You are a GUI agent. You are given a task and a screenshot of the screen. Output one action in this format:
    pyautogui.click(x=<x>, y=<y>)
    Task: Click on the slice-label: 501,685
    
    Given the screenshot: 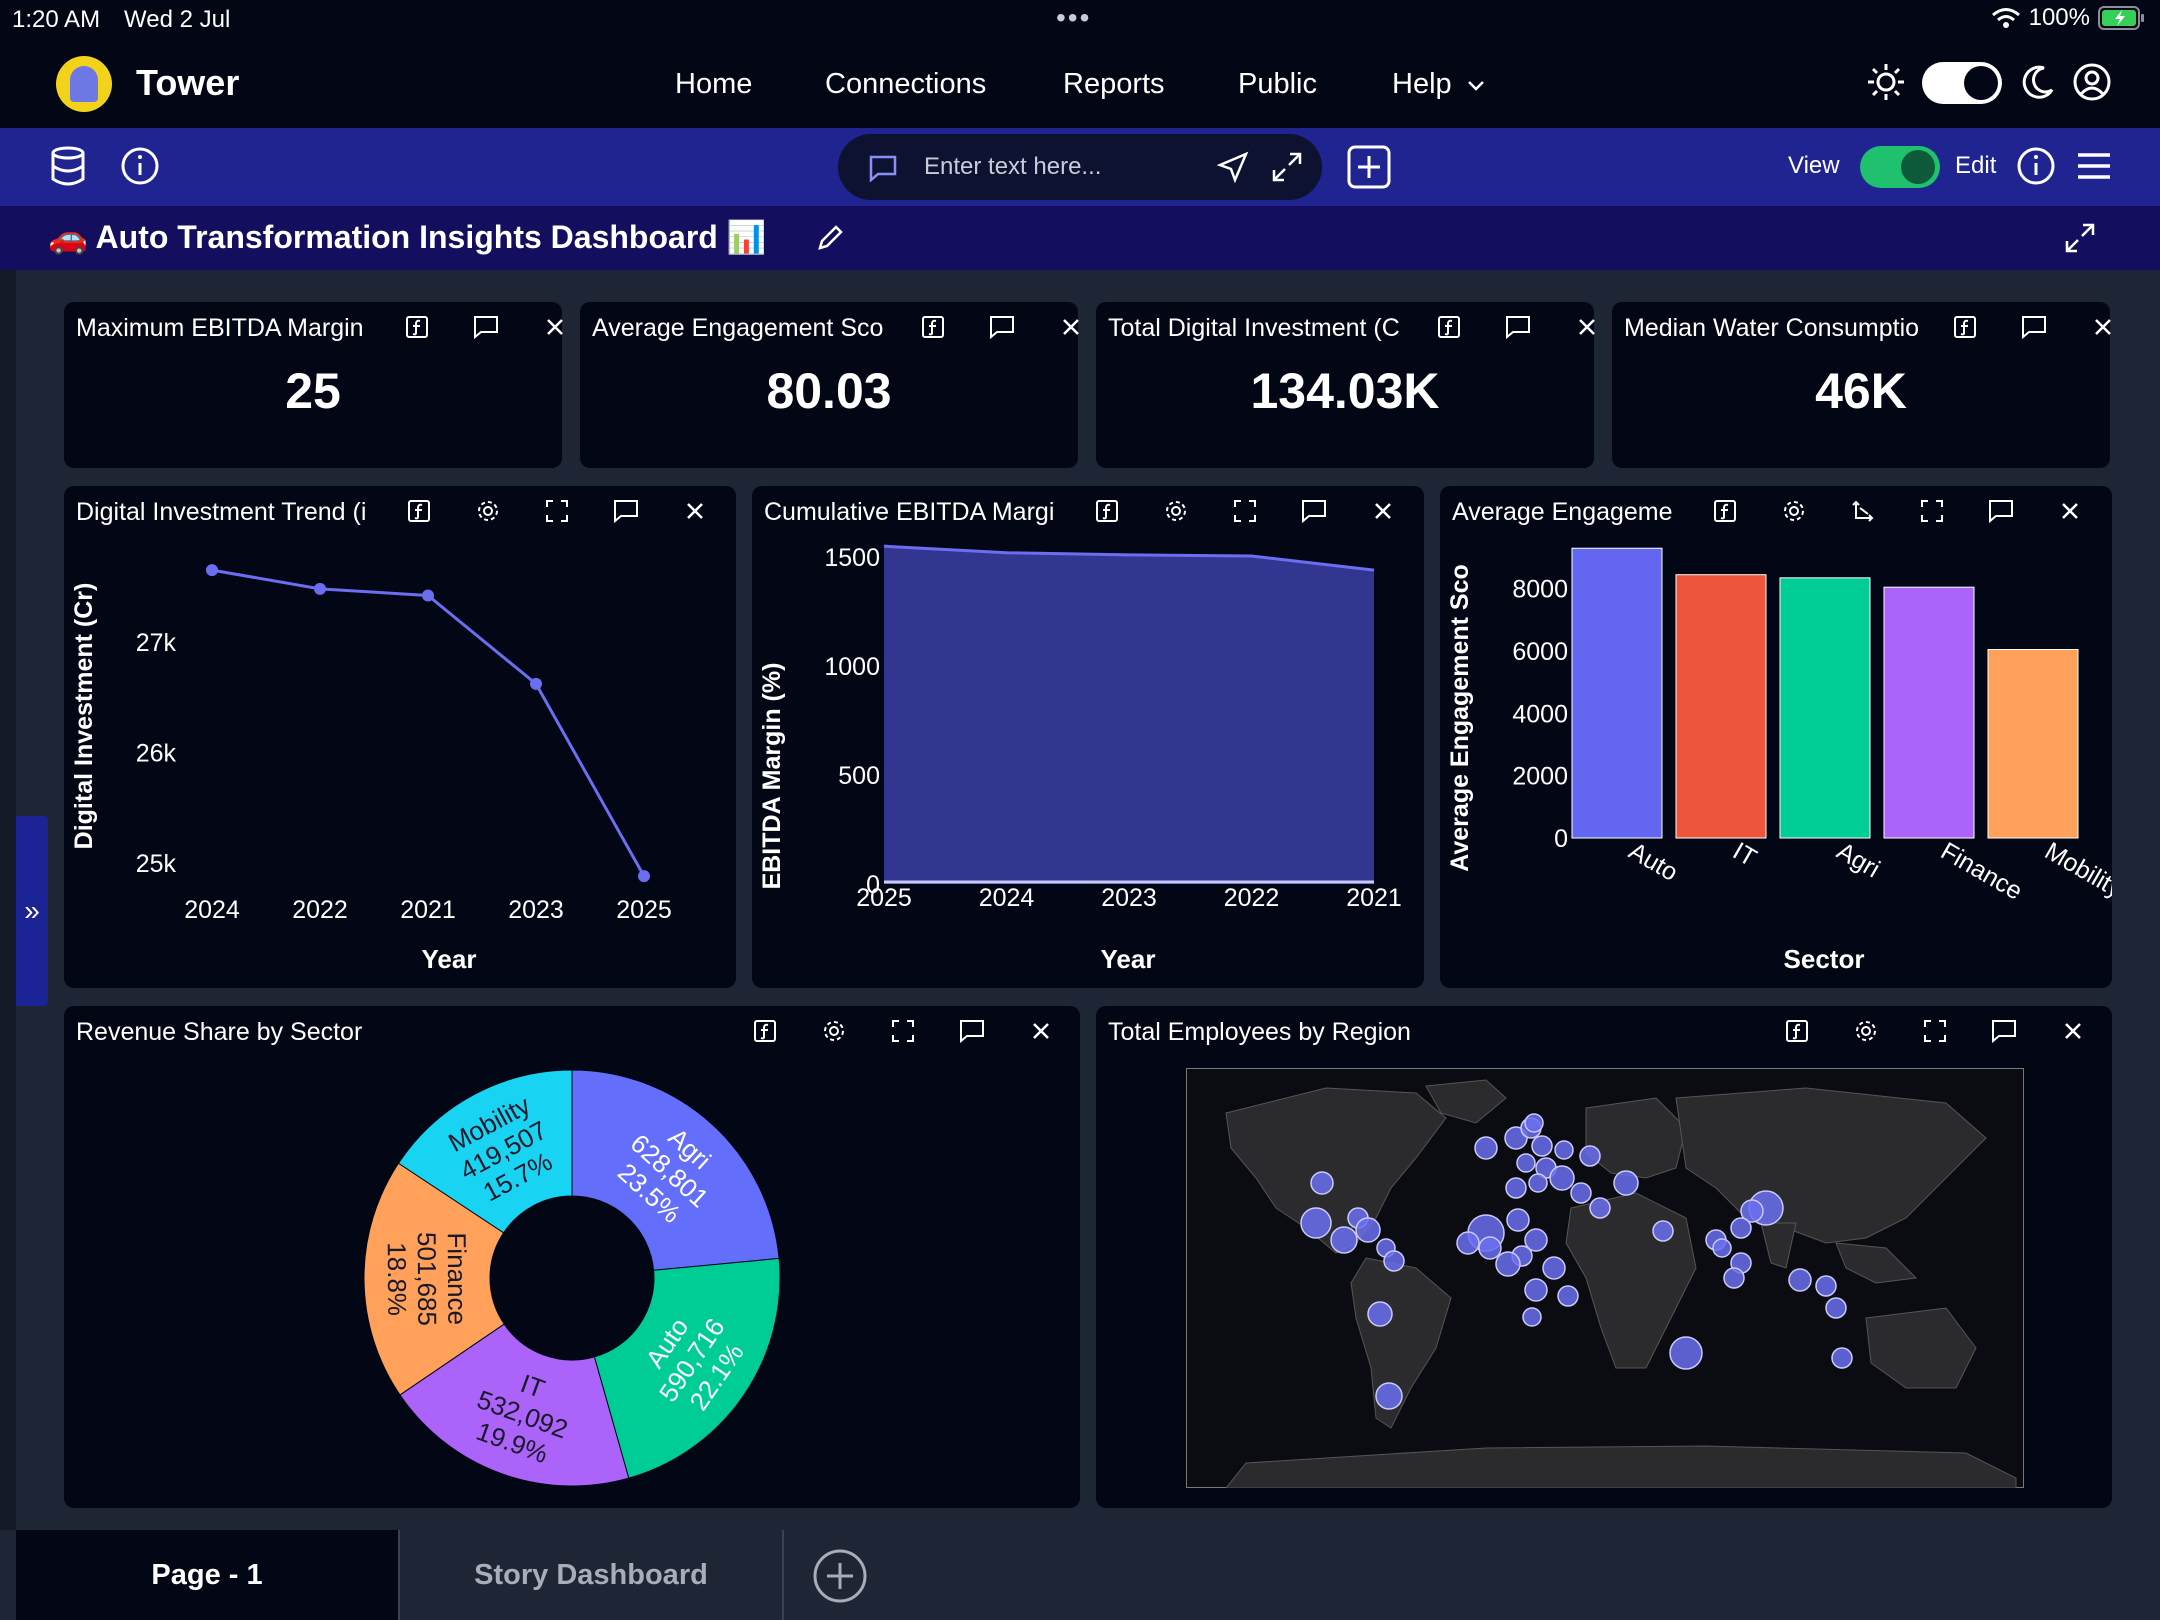 What is the action you would take?
    pyautogui.click(x=427, y=1279)
    